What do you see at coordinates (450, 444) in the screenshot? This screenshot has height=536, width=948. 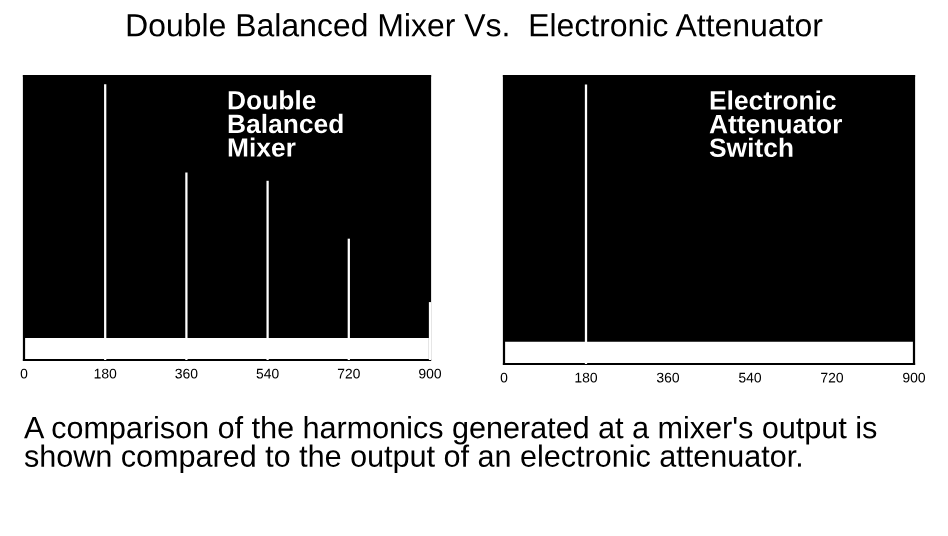 I see `text: A comparison of the harmonics generated at a mixer's output is shown compared to the output of an electronic attenuator.` at bounding box center [450, 444].